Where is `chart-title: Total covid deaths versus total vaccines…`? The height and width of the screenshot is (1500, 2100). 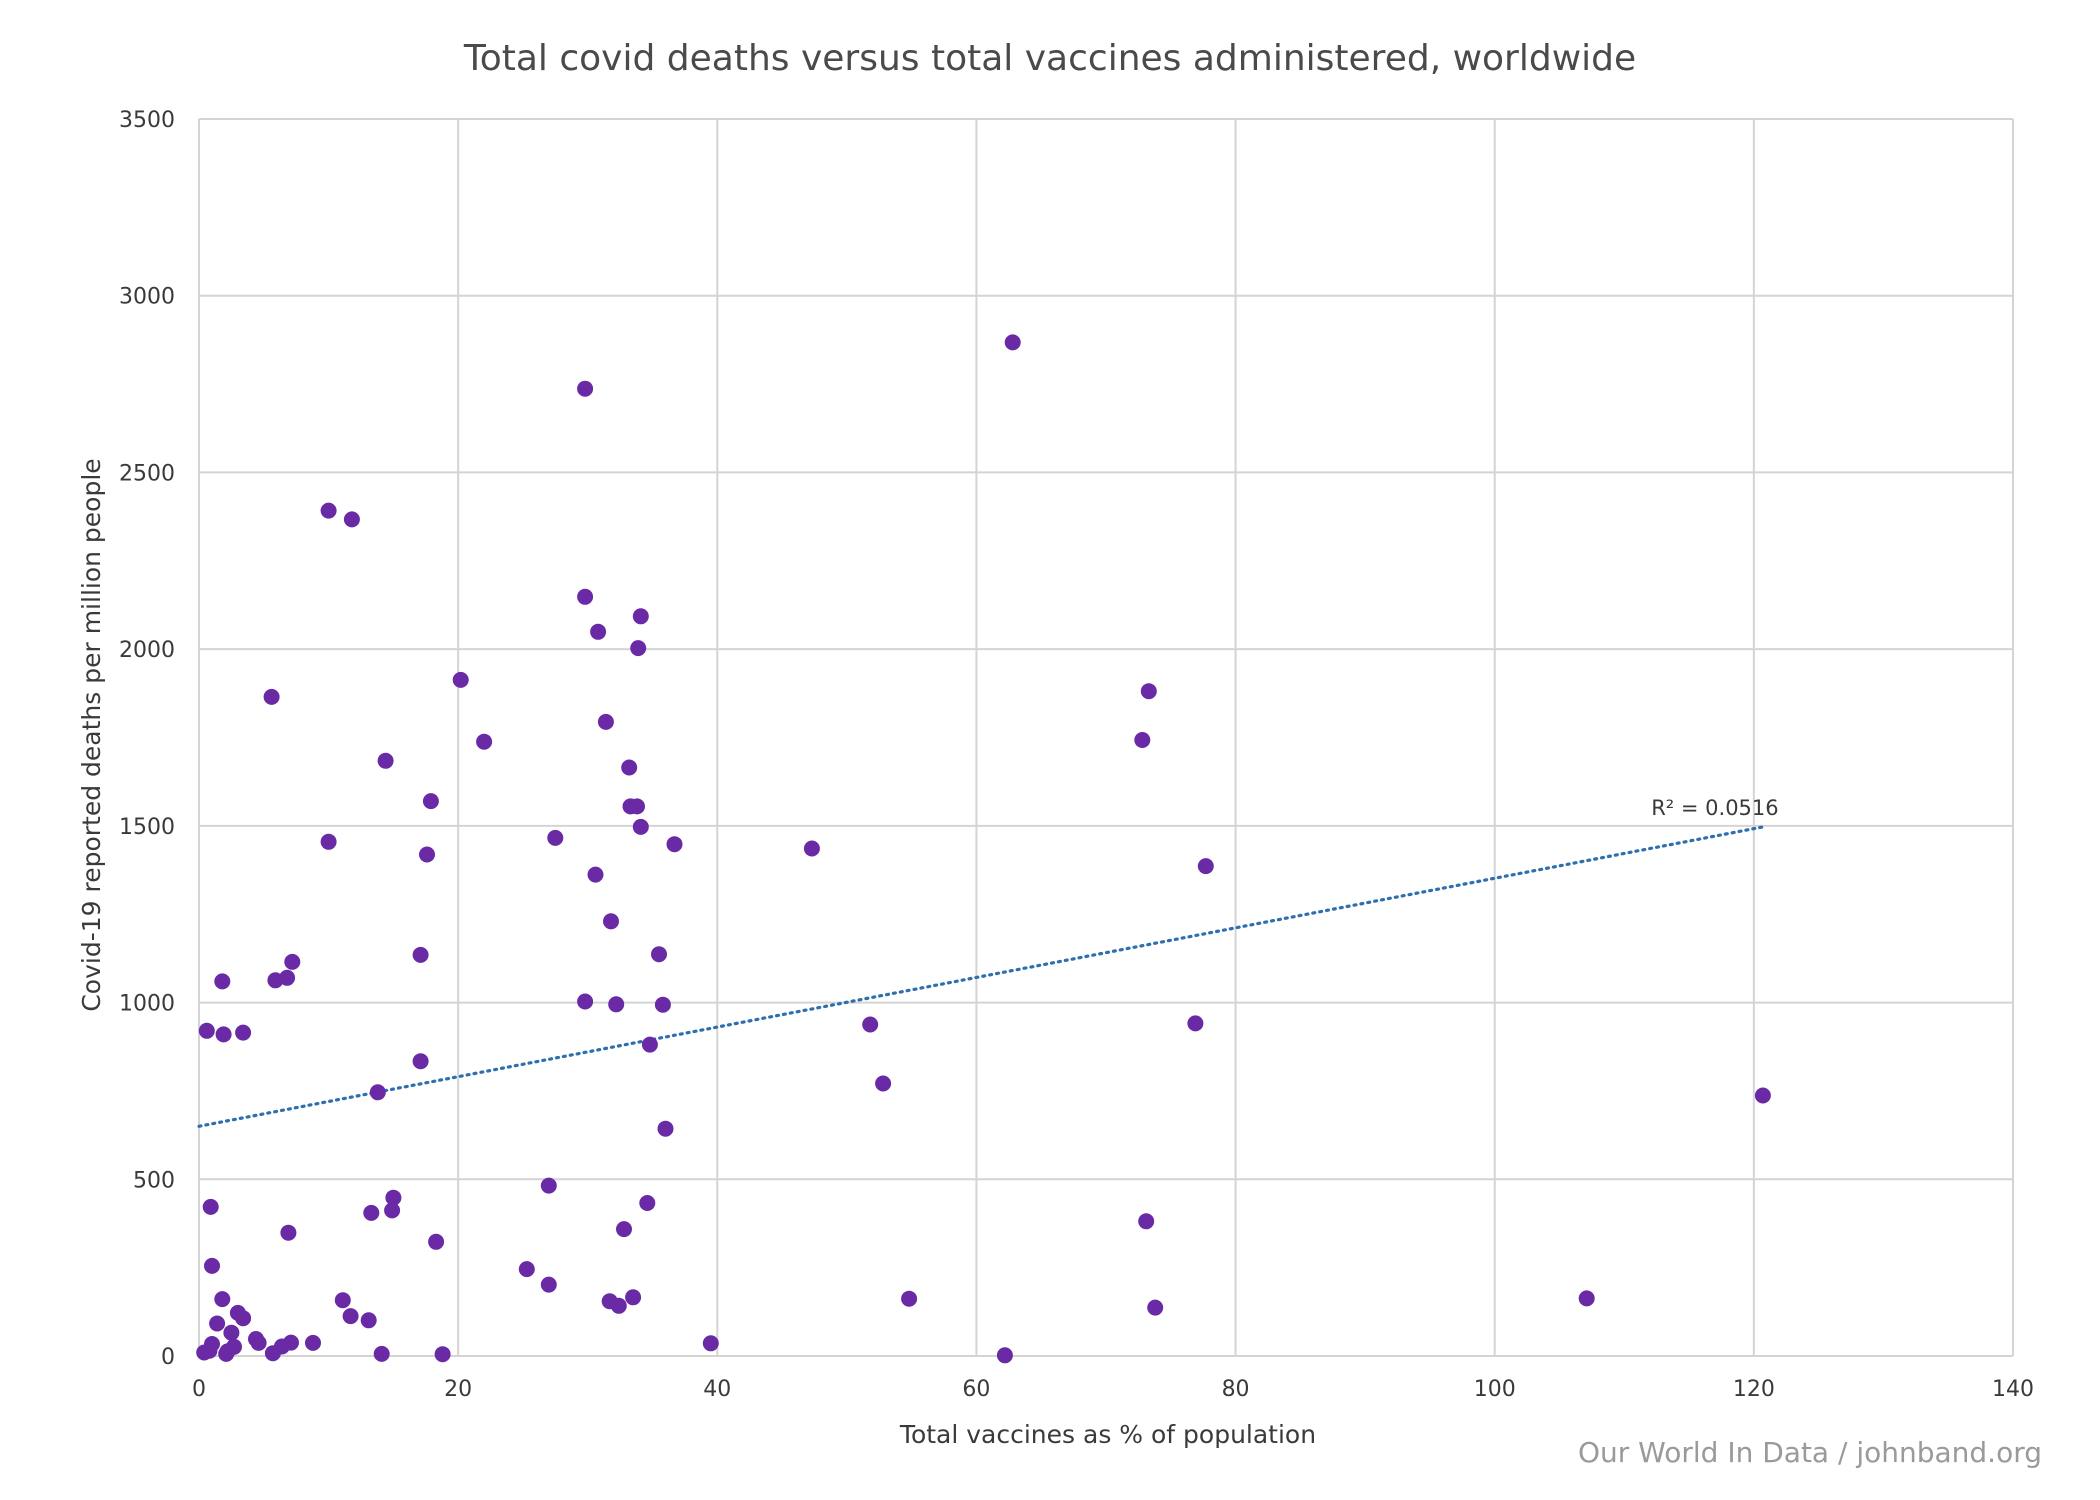 chart-title: Total covid deaths versus total vaccines… is located at coordinates (1049, 58).